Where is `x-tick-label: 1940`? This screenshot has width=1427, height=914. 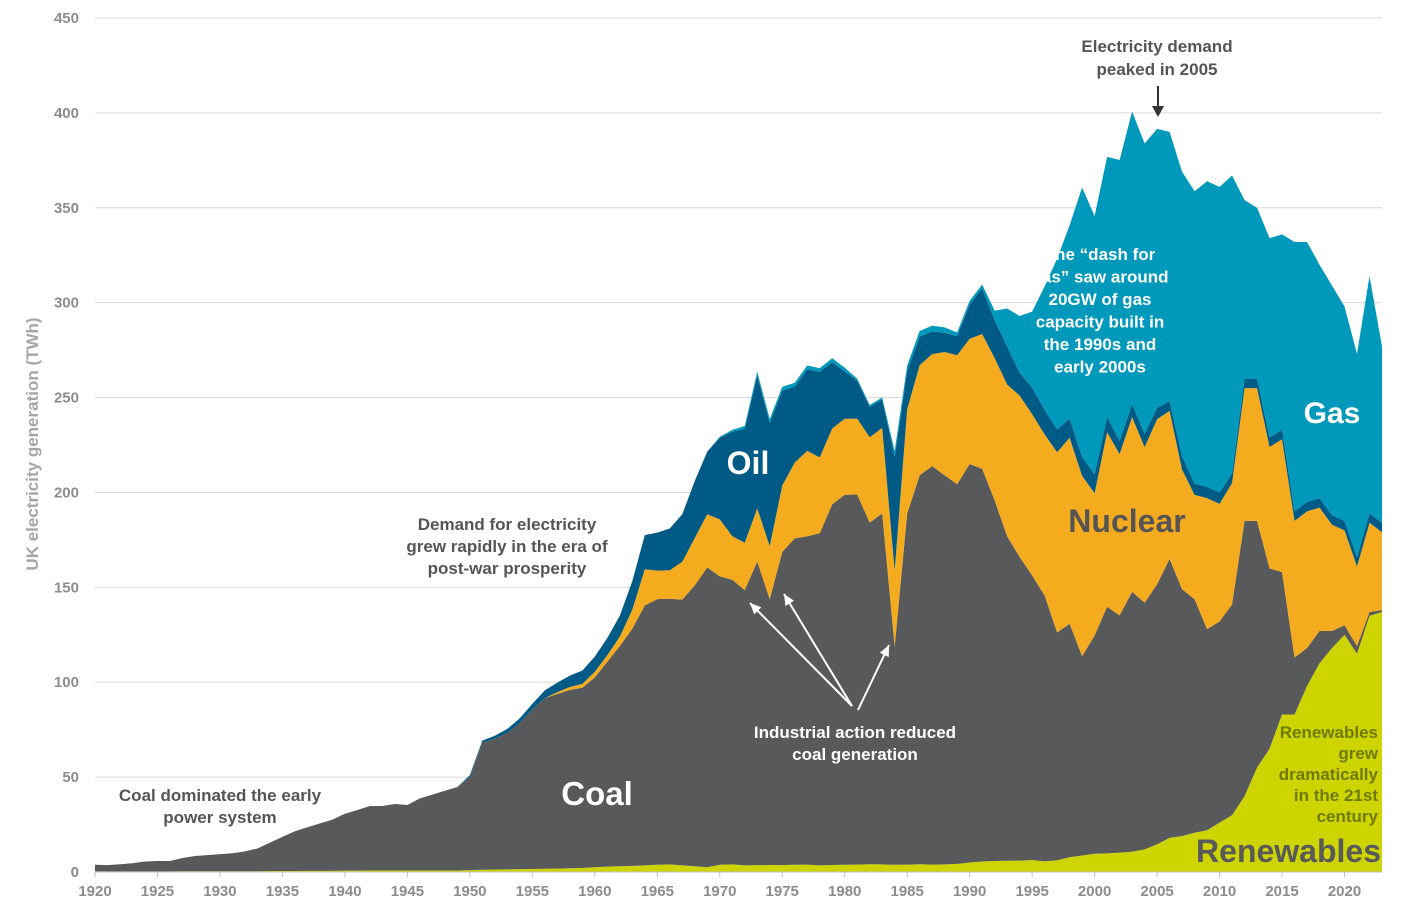
x-tick-label: 1940 is located at coordinates (344, 891).